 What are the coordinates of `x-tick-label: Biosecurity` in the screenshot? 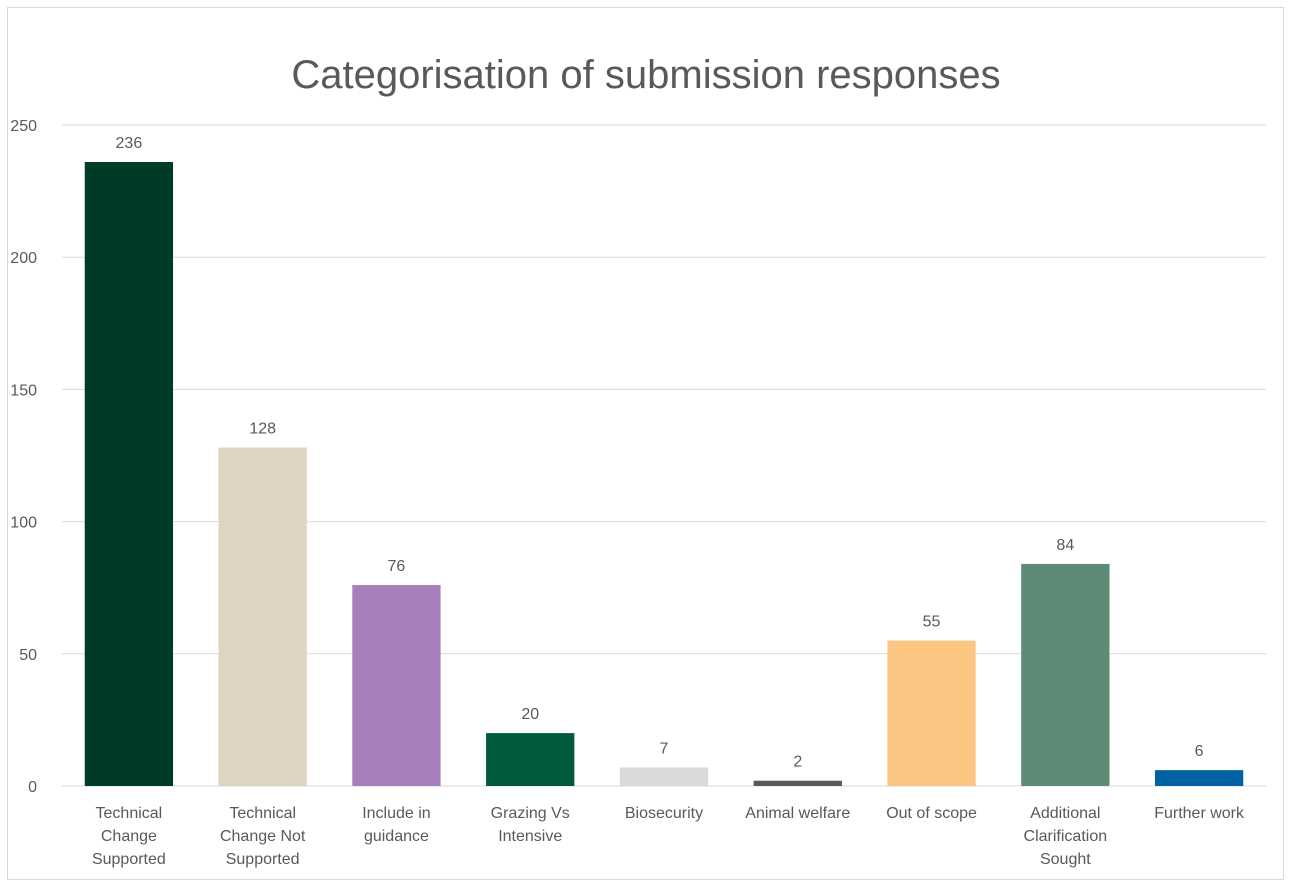 It's located at (664, 813).